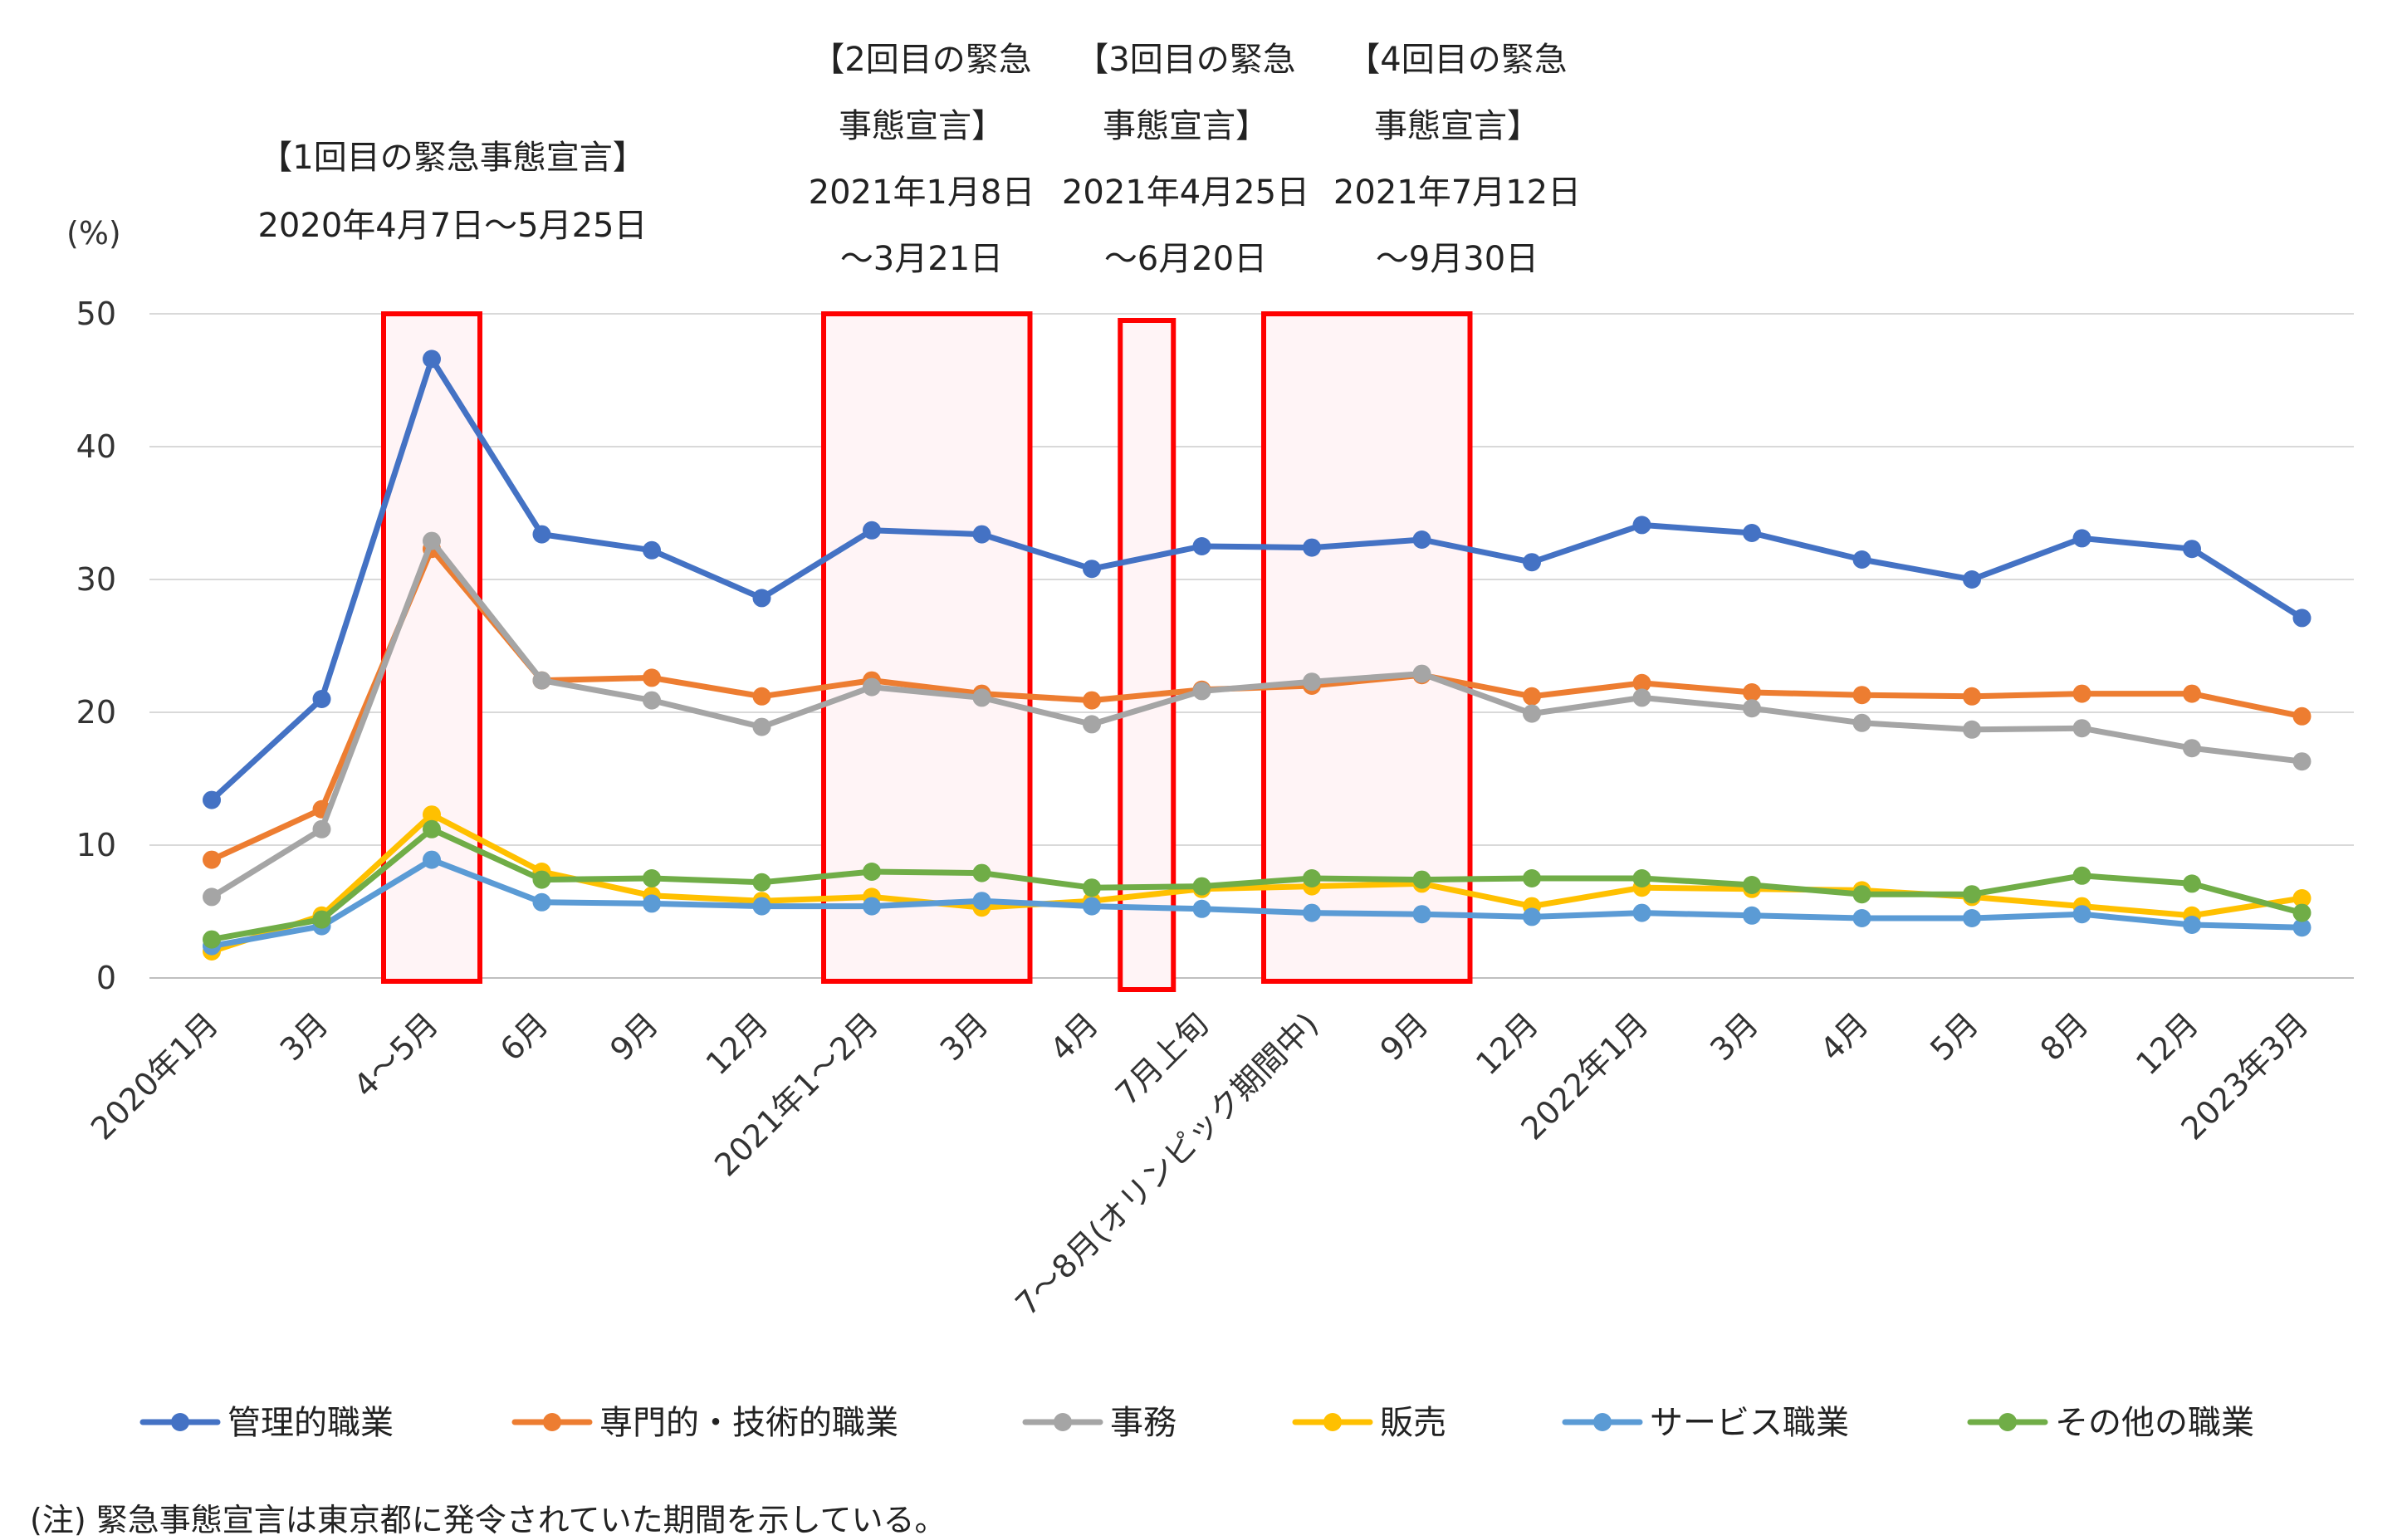 This screenshot has height=1540, width=2402. What do you see at coordinates (2154, 1423) in the screenshot?
I see `legend-label: その他の職業` at bounding box center [2154, 1423].